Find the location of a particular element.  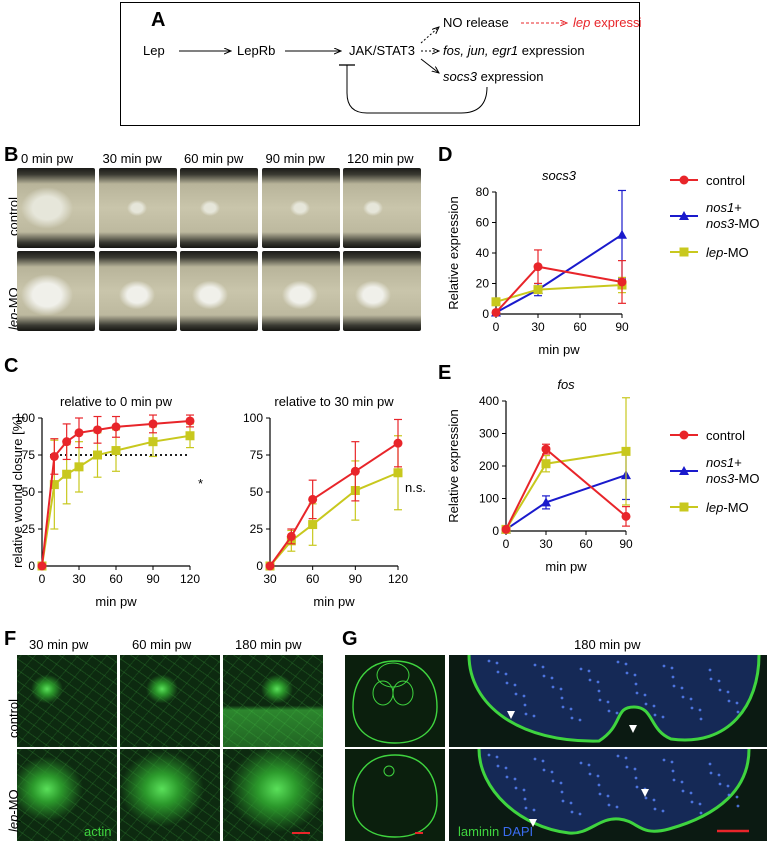

dapi-label: DAPI is located at coordinates (516, 831).